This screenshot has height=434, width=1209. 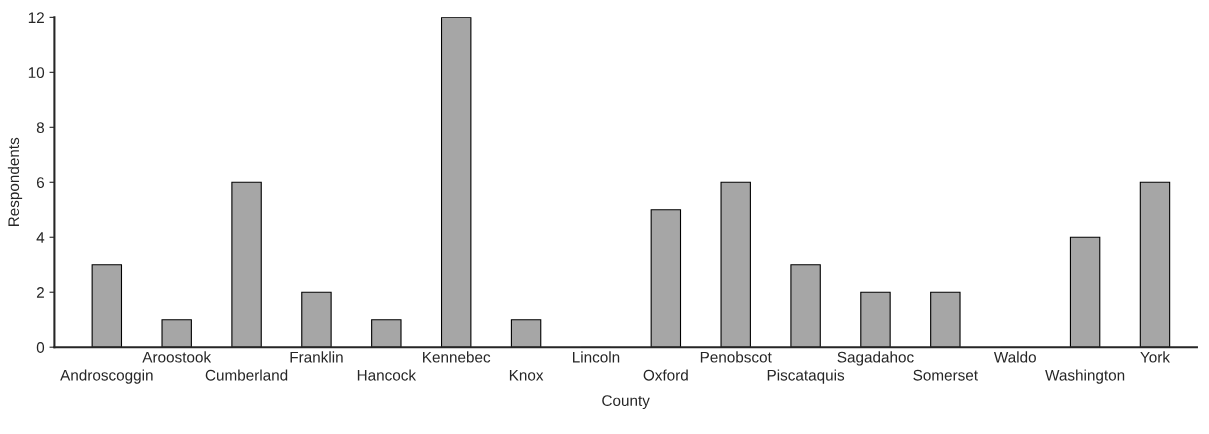 What do you see at coordinates (736, 357) in the screenshot?
I see `x-tick-label: Penobscot` at bounding box center [736, 357].